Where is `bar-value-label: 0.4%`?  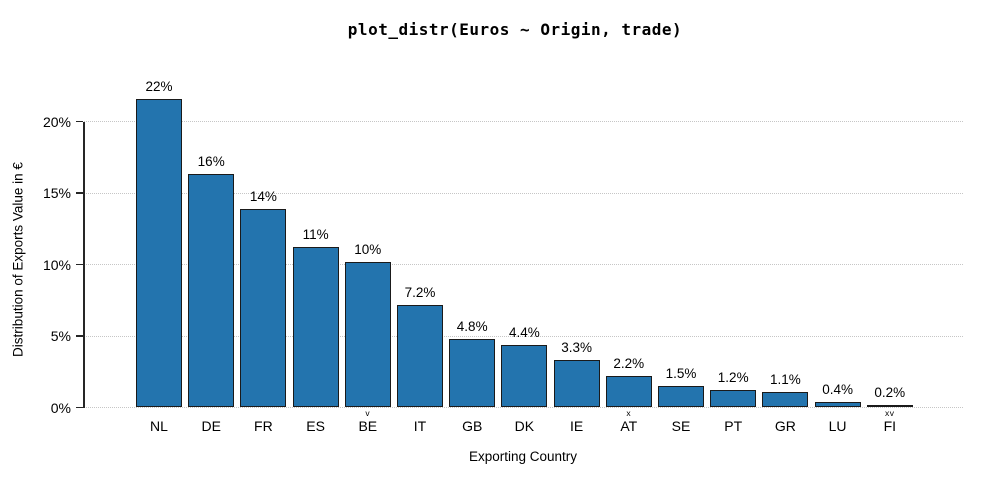 bar-value-label: 0.4% is located at coordinates (837, 389).